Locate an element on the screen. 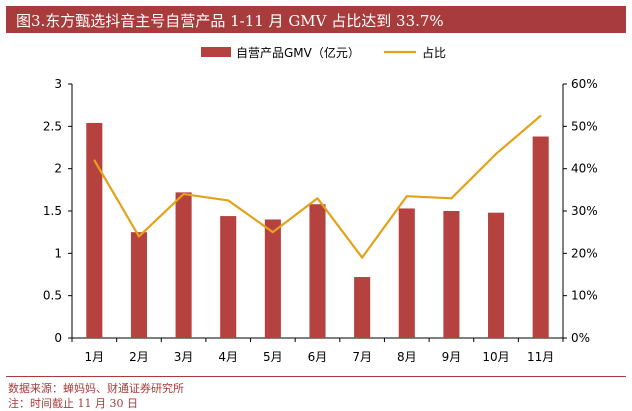 The image size is (632, 411). y-right-tick-label: 10% is located at coordinates (584, 296).